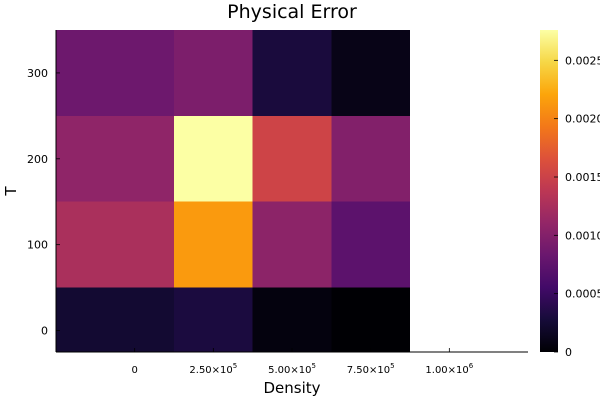 The width and height of the screenshot is (600, 404). What do you see at coordinates (213, 369) in the screenshot?
I see `x-tick-label: 2.50×10⁵` at bounding box center [213, 369].